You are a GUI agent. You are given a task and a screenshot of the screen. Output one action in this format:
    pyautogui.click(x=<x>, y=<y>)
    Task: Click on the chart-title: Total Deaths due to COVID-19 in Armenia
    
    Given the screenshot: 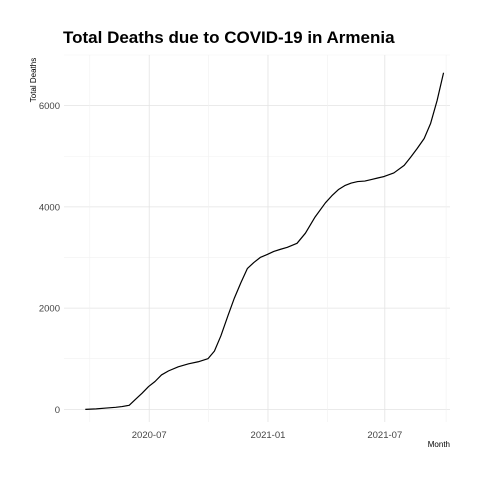 What is the action you would take?
    pyautogui.click(x=229, y=37)
    